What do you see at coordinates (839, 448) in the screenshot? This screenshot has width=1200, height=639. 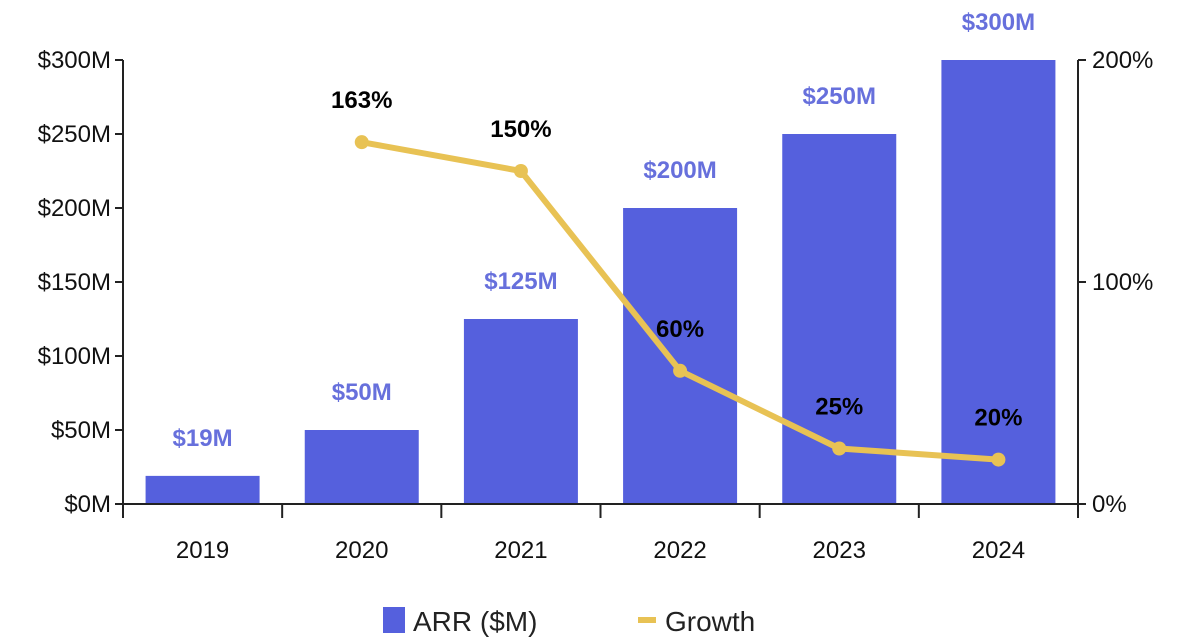 I see `growth-point-2023` at bounding box center [839, 448].